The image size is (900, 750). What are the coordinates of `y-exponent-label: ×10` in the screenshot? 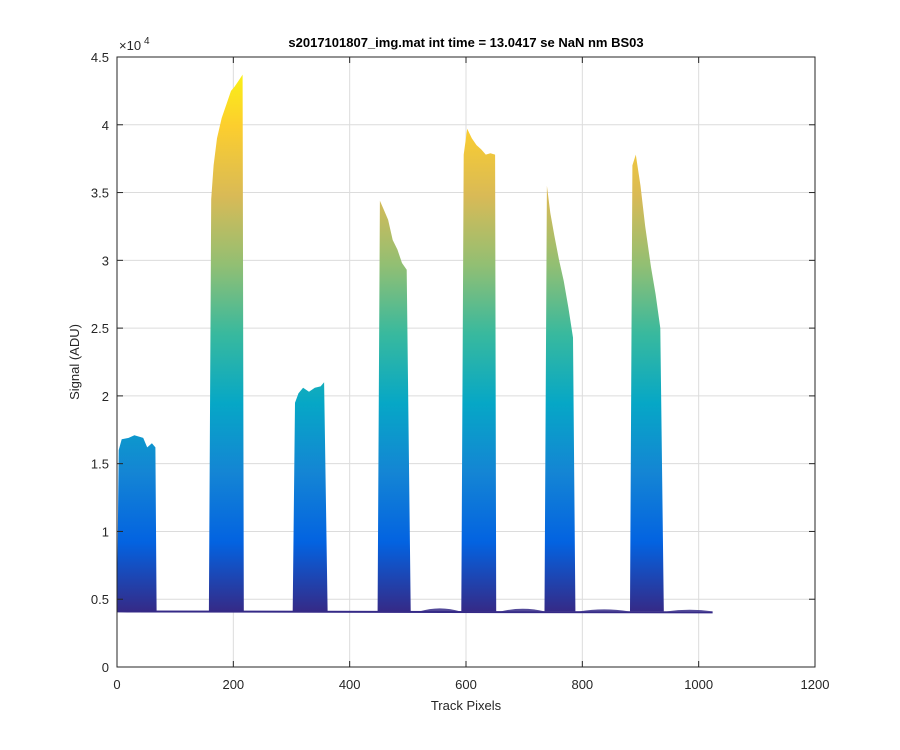 It's located at (130, 45).